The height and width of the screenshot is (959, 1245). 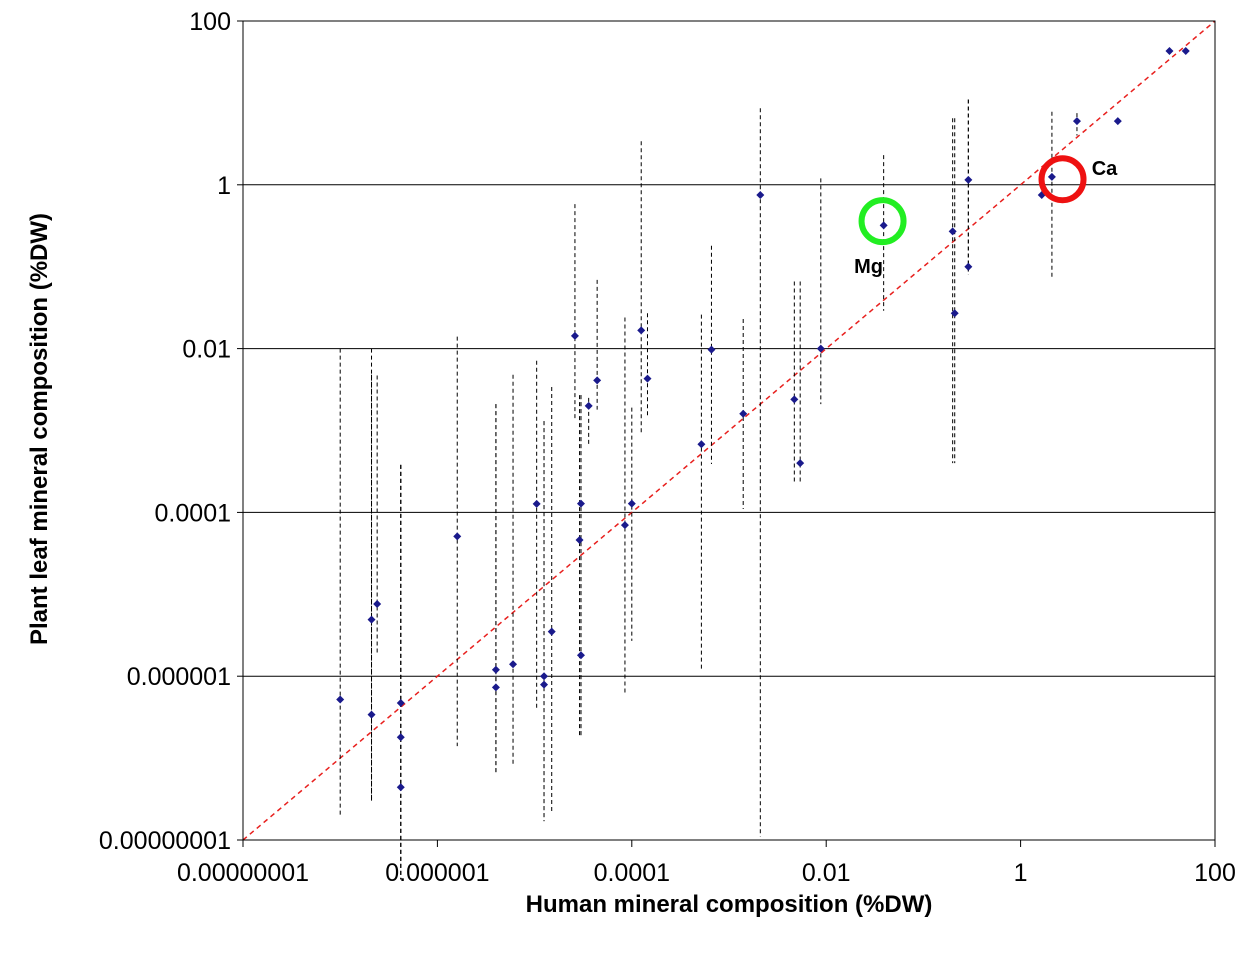 I want to click on y-tick-label: 1, so click(x=224, y=186).